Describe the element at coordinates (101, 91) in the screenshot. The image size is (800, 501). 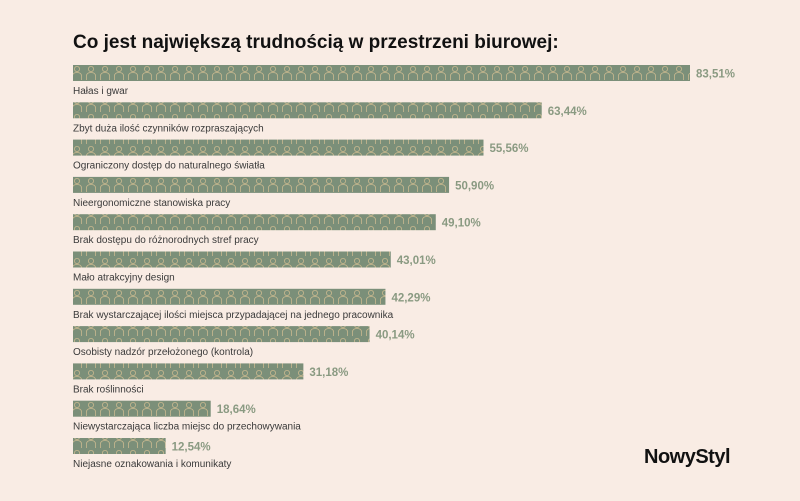
I see `category-label: Hałas i gwar` at that location.